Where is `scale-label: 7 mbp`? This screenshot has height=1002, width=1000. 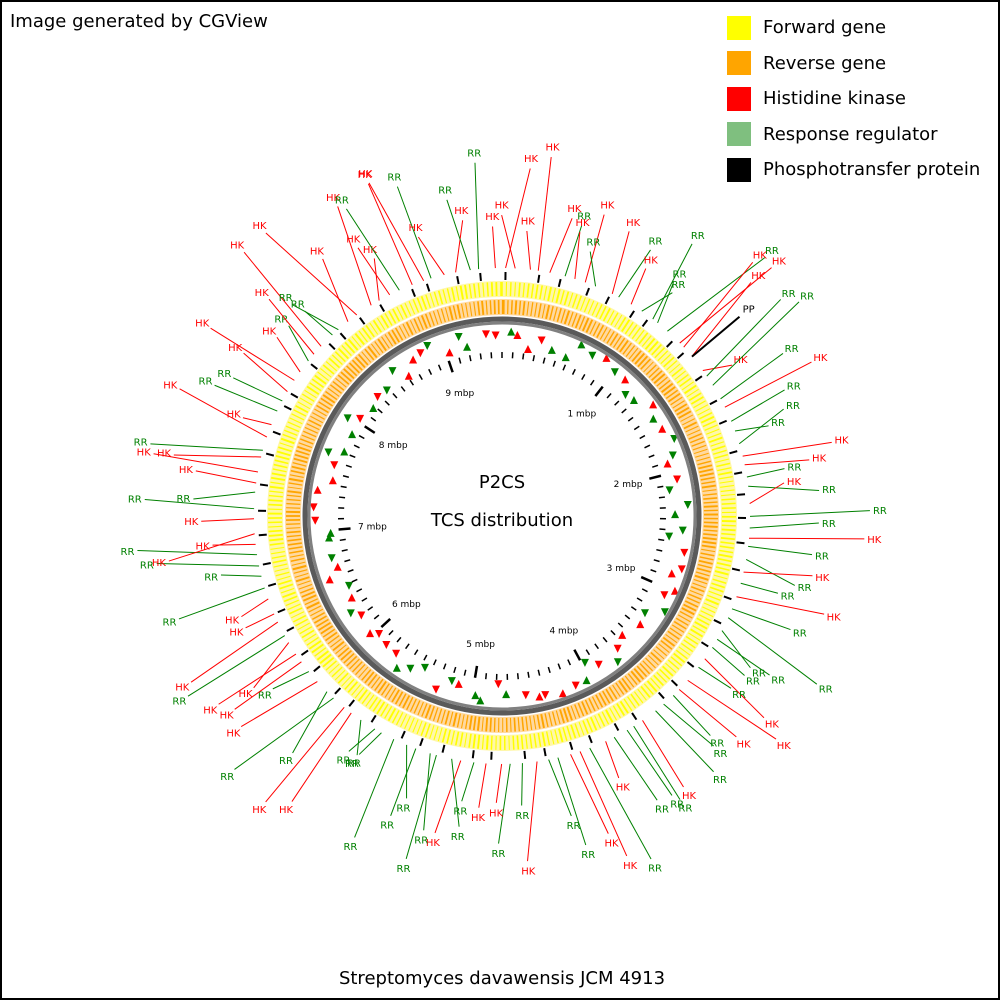
scale-label: 7 mbp is located at coordinates (372, 528).